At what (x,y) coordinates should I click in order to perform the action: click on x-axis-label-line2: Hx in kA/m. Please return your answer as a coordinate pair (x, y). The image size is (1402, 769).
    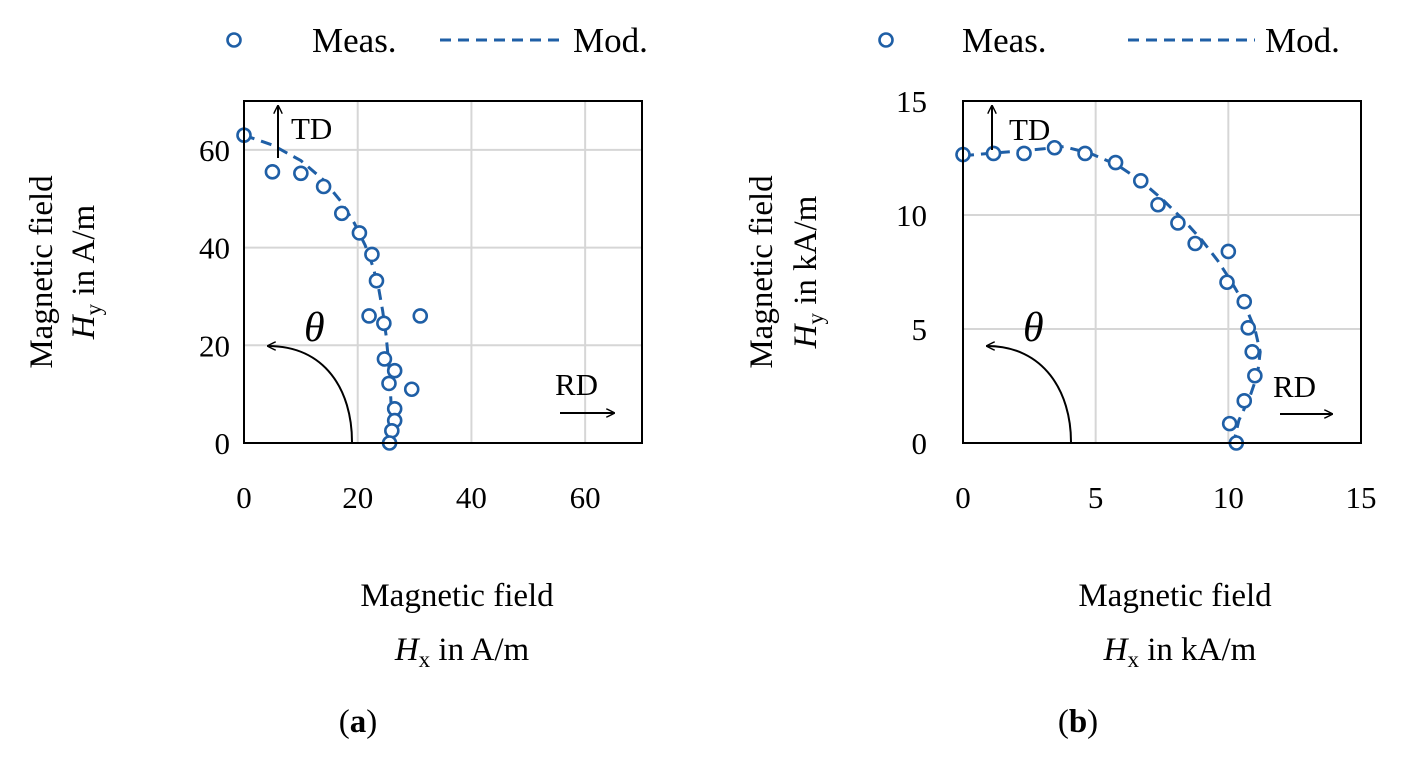
    Looking at the image, I should click on (1180, 652).